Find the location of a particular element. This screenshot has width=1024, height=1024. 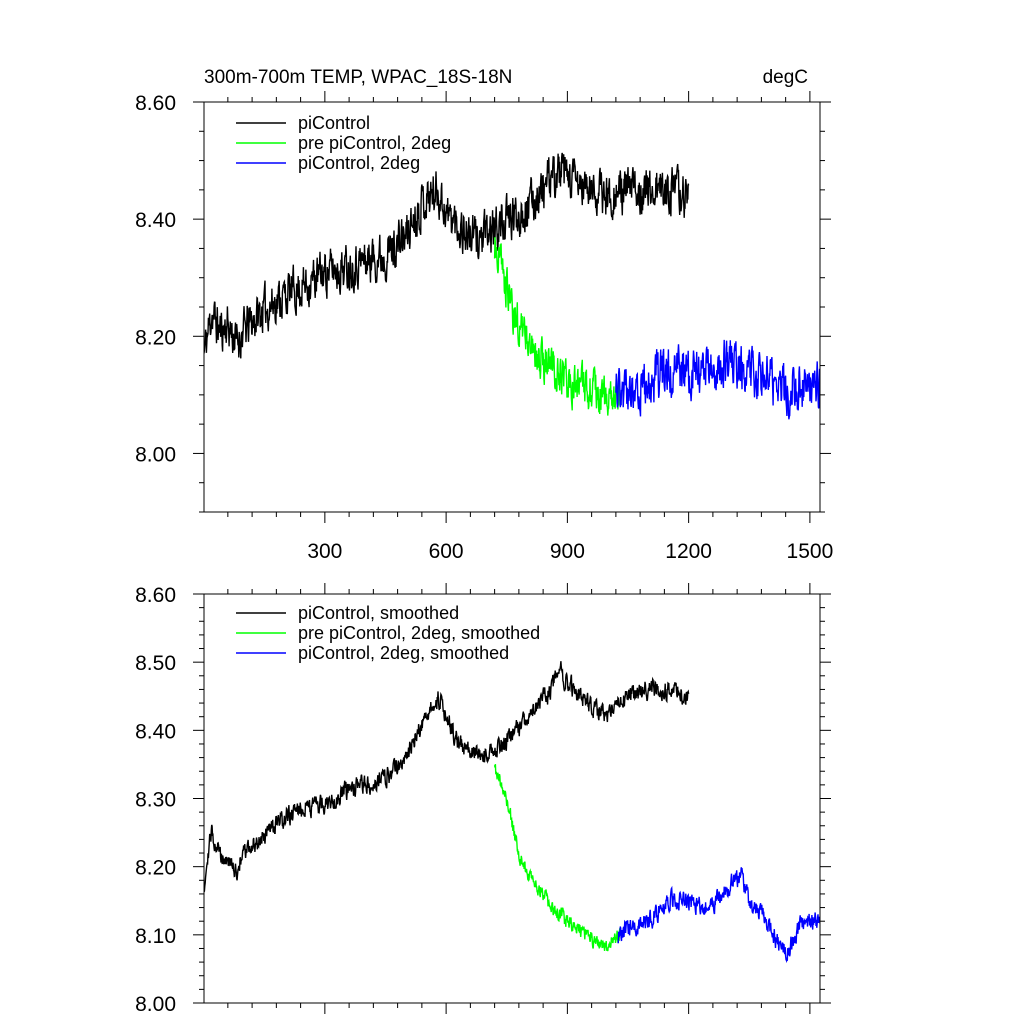

units-label: degC is located at coordinates (785, 77).